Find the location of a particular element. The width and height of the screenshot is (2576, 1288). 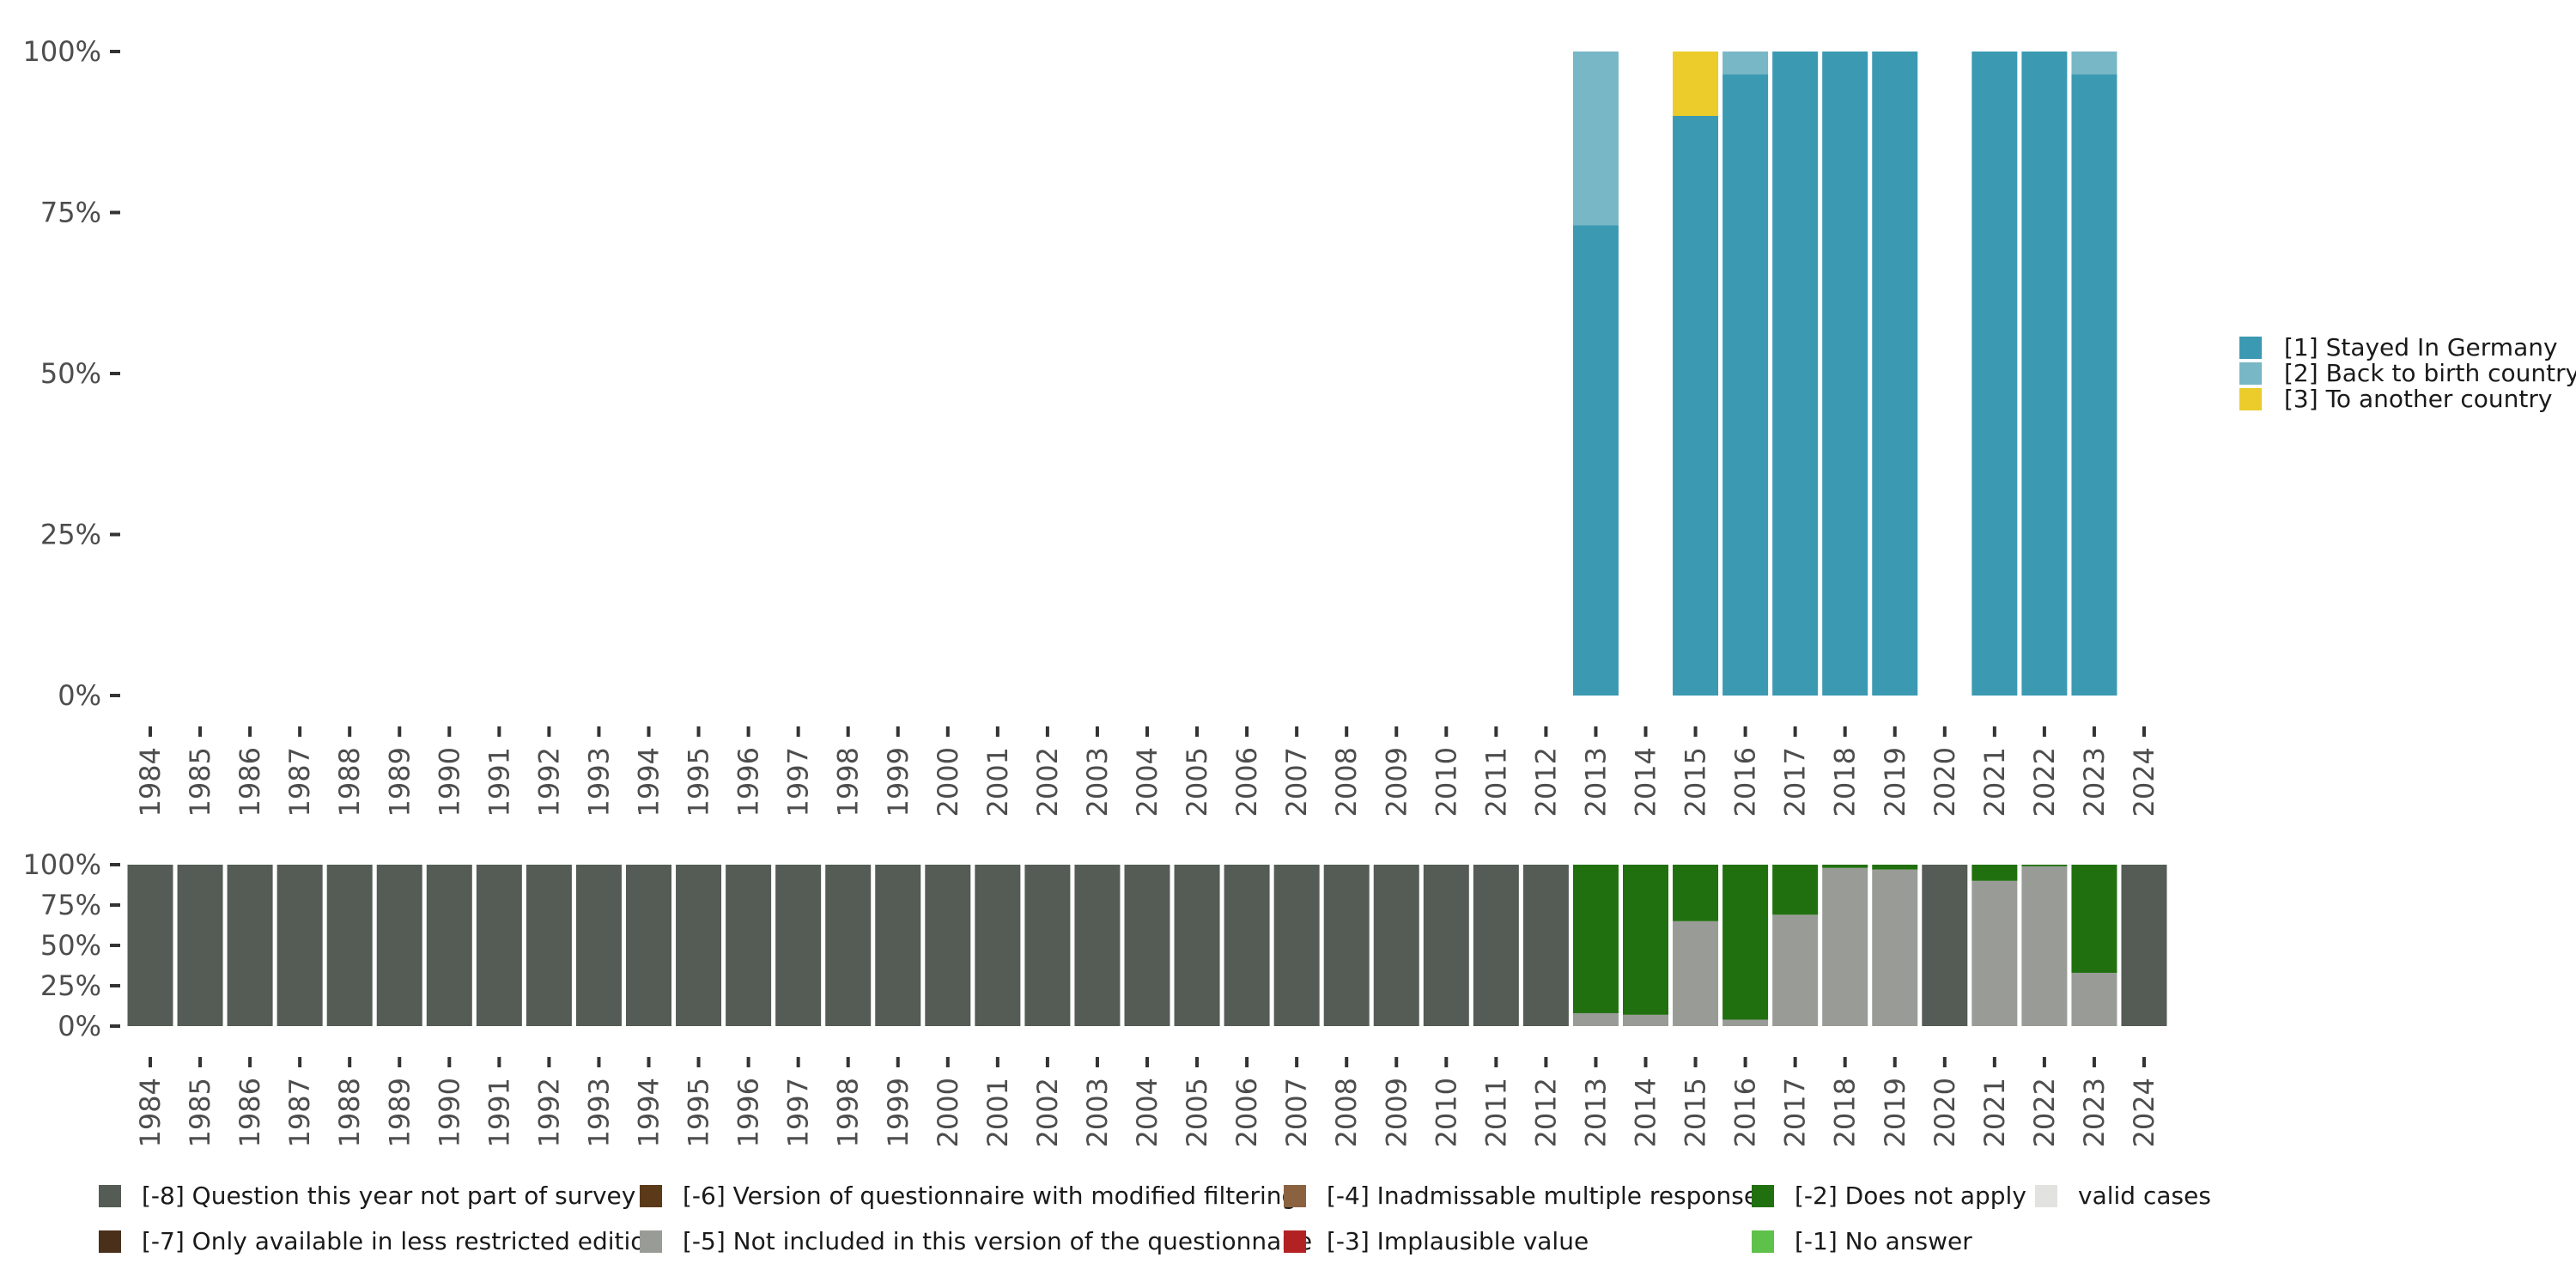

bottom-x-tick-label: 2007 is located at coordinates (1297, 1112).